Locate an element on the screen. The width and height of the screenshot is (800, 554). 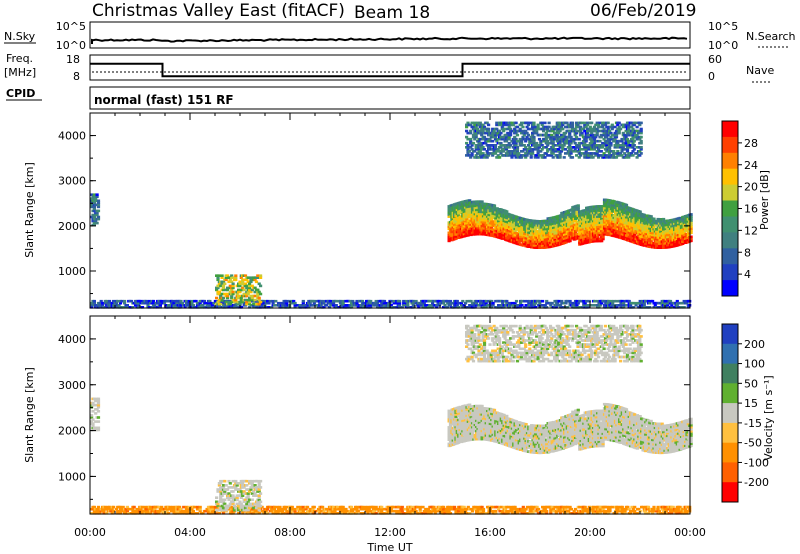
colorbar-segment is located at coordinates (730, 177).